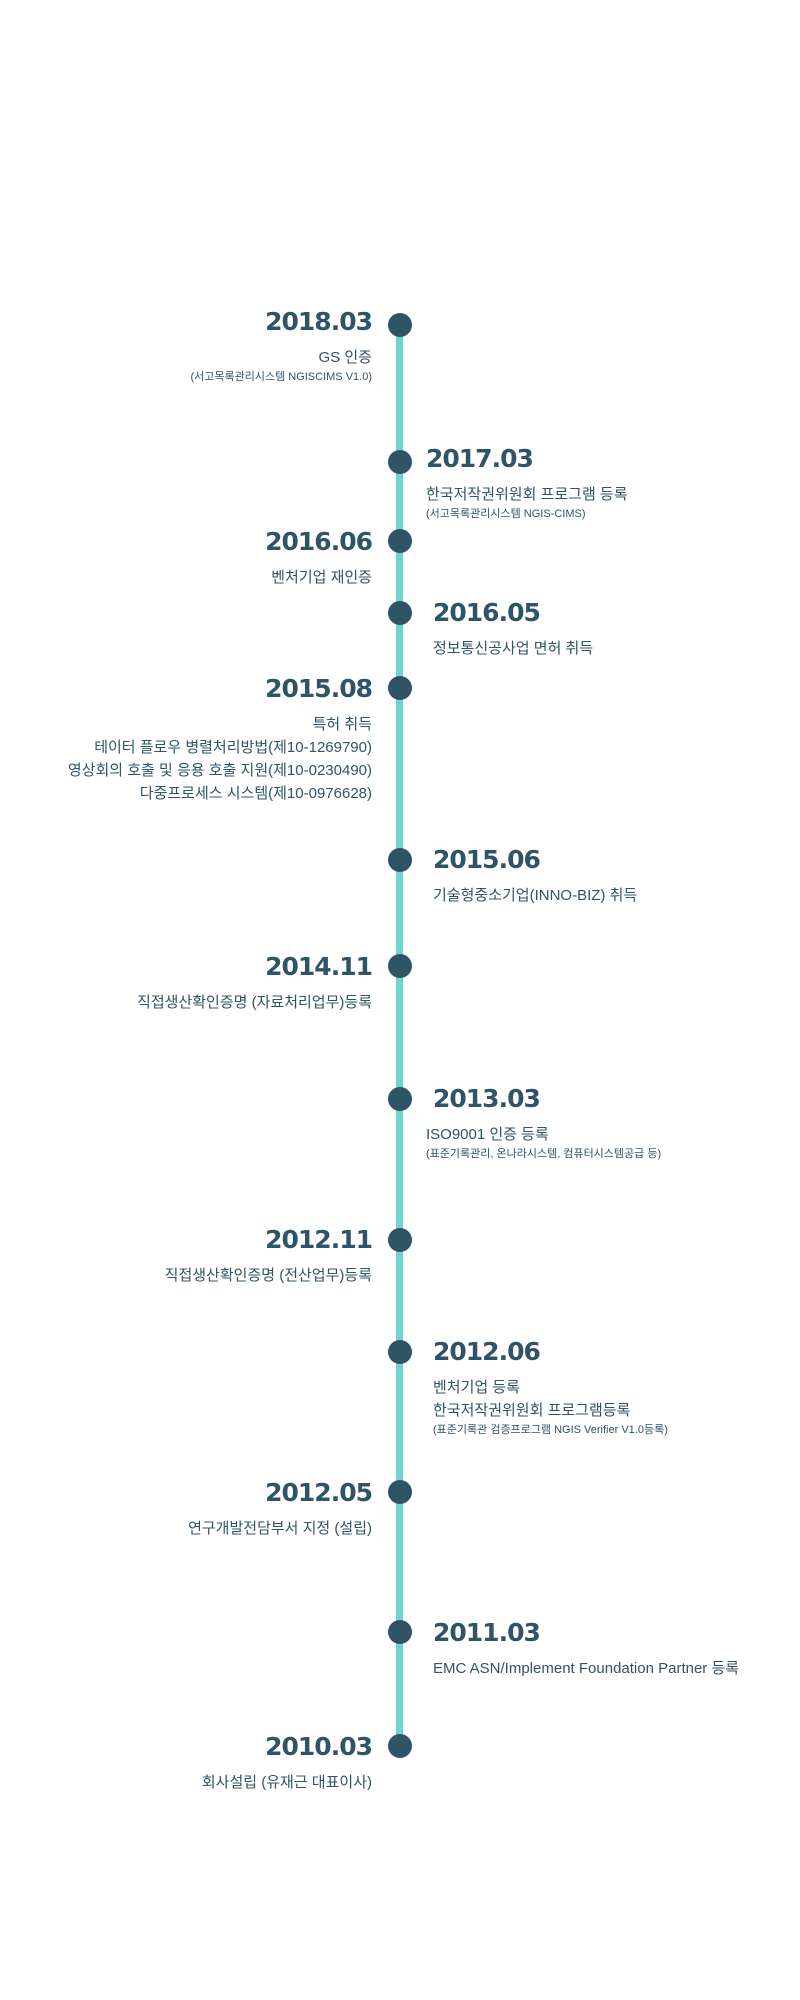 The height and width of the screenshot is (2000, 800). What do you see at coordinates (513, 628) in the screenshot?
I see `timeline-entry: 2016.05 정보통신공사업 면허 취득` at bounding box center [513, 628].